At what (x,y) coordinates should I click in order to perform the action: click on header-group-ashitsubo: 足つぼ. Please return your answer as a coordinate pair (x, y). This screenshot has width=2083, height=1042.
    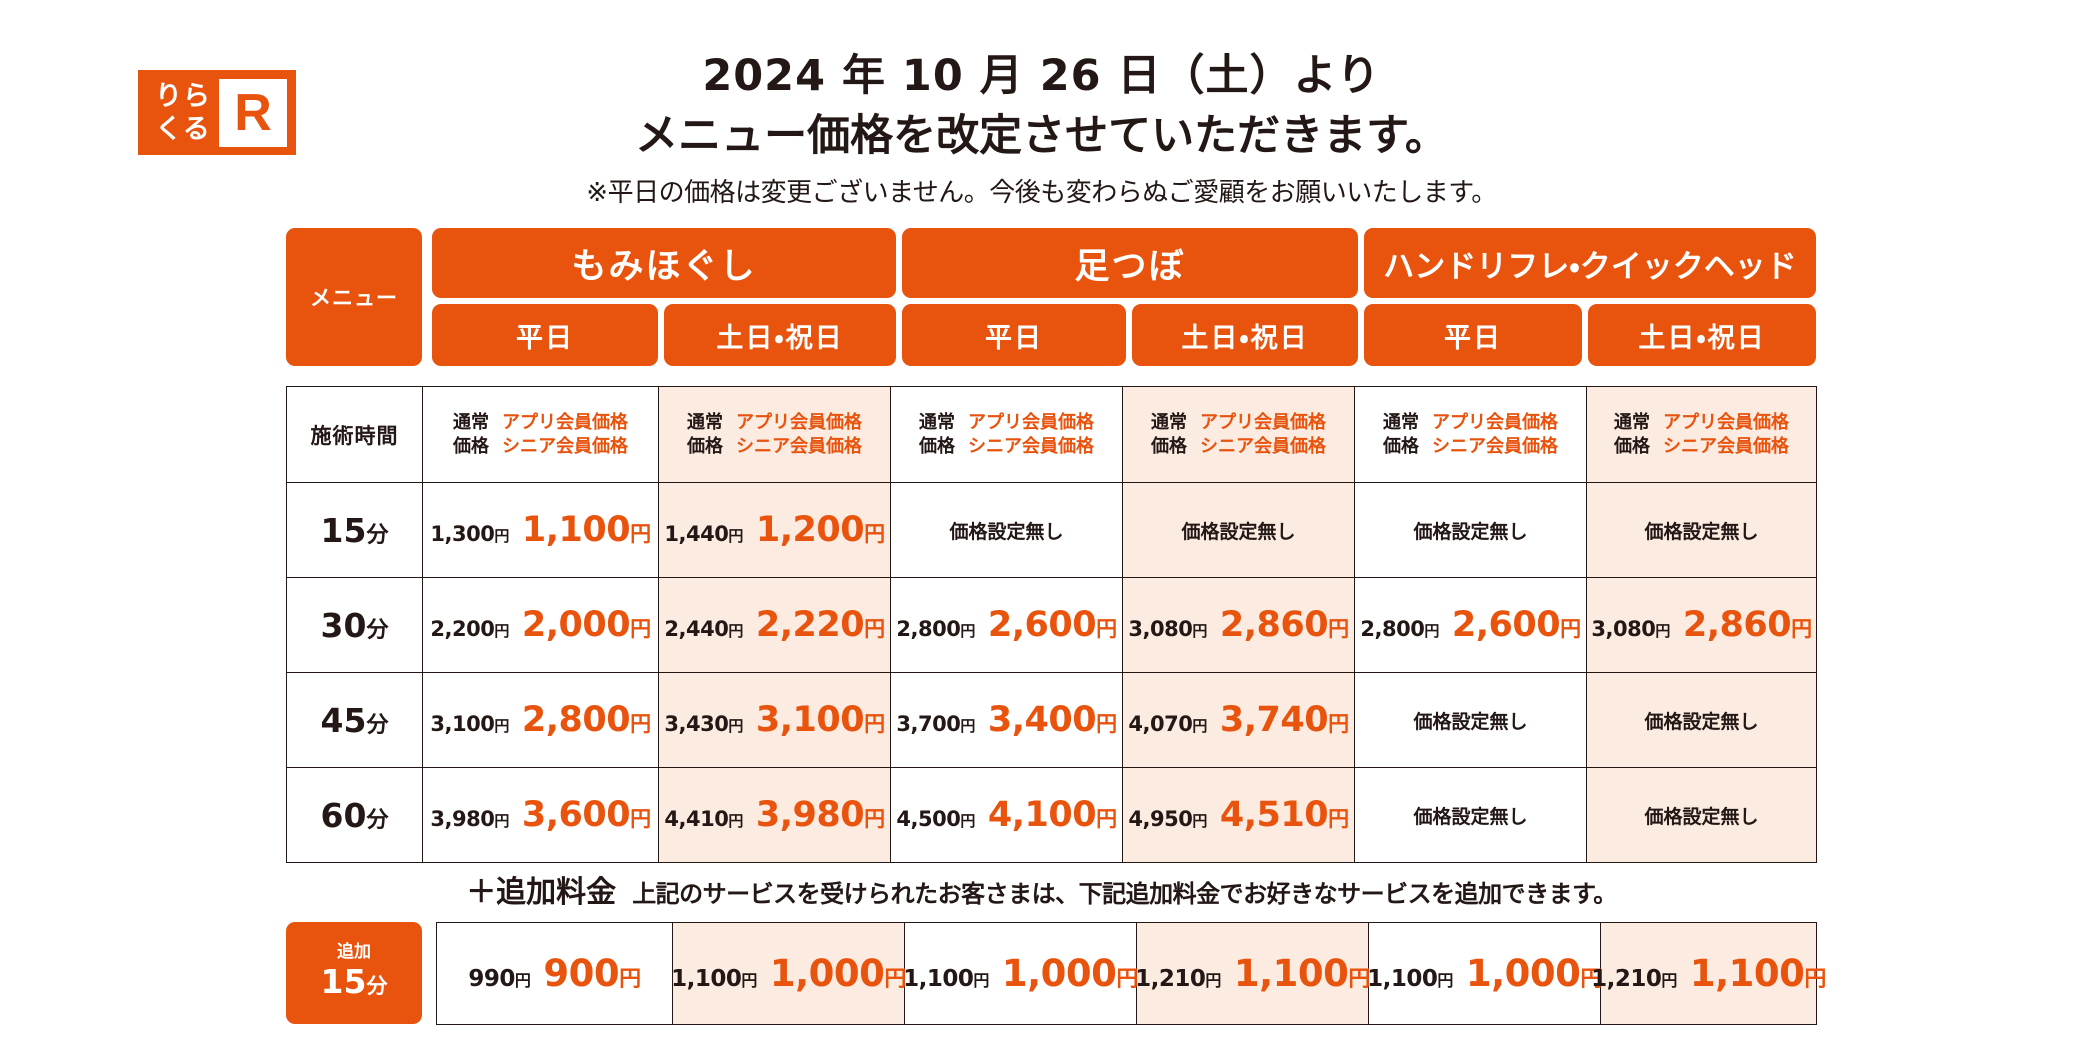
    Looking at the image, I should click on (1130, 263).